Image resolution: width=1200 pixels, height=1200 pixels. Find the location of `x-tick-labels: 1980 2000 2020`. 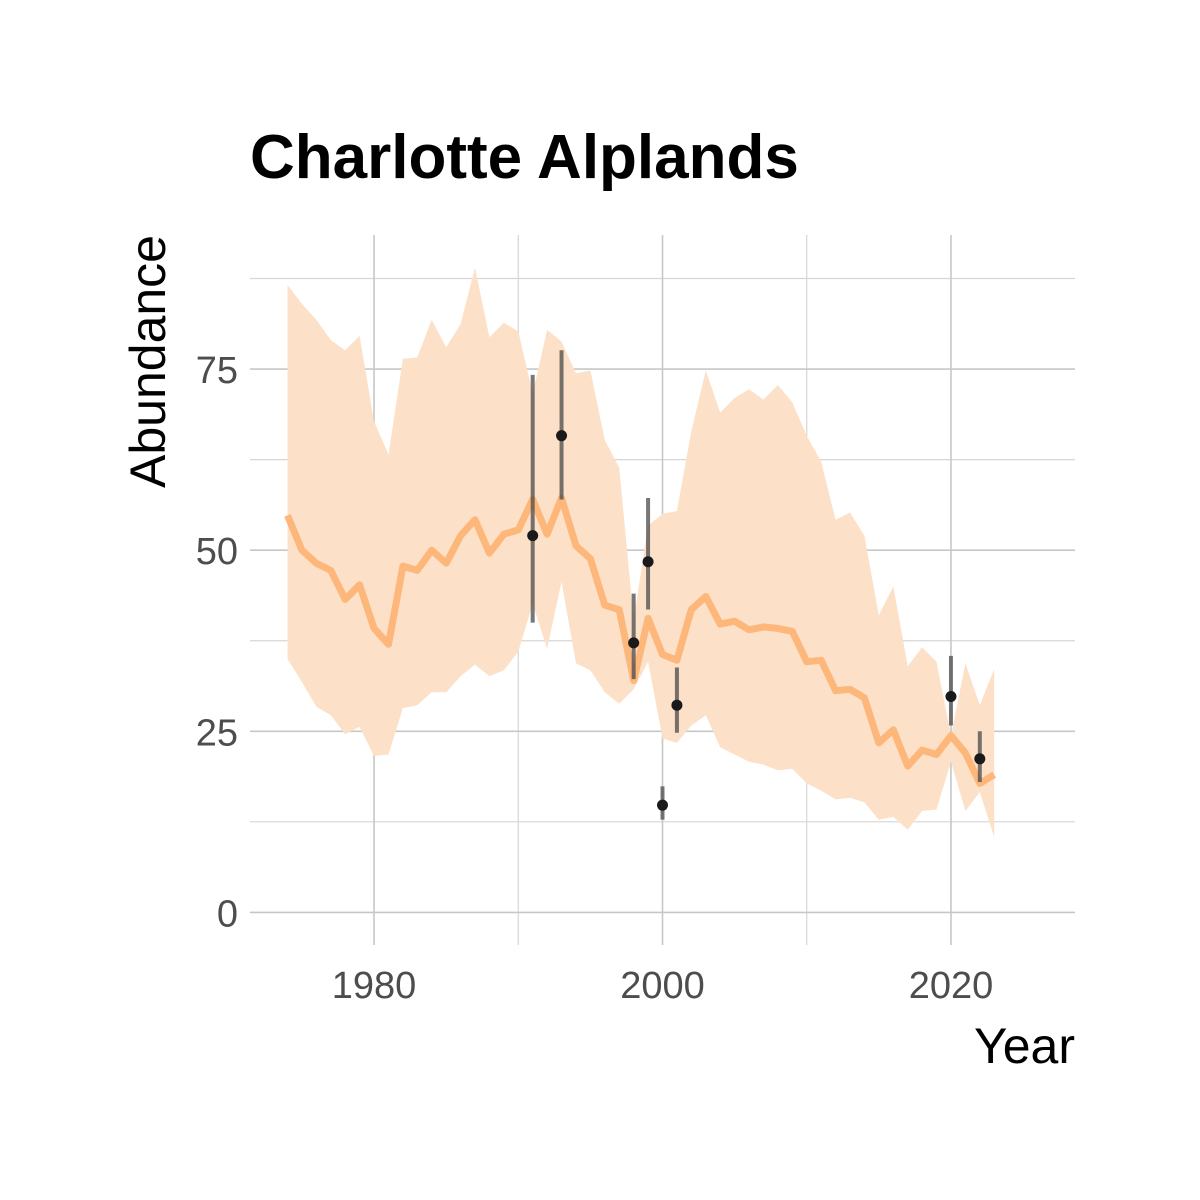

x-tick-labels: 1980 2000 2020 is located at coordinates (662, 986).